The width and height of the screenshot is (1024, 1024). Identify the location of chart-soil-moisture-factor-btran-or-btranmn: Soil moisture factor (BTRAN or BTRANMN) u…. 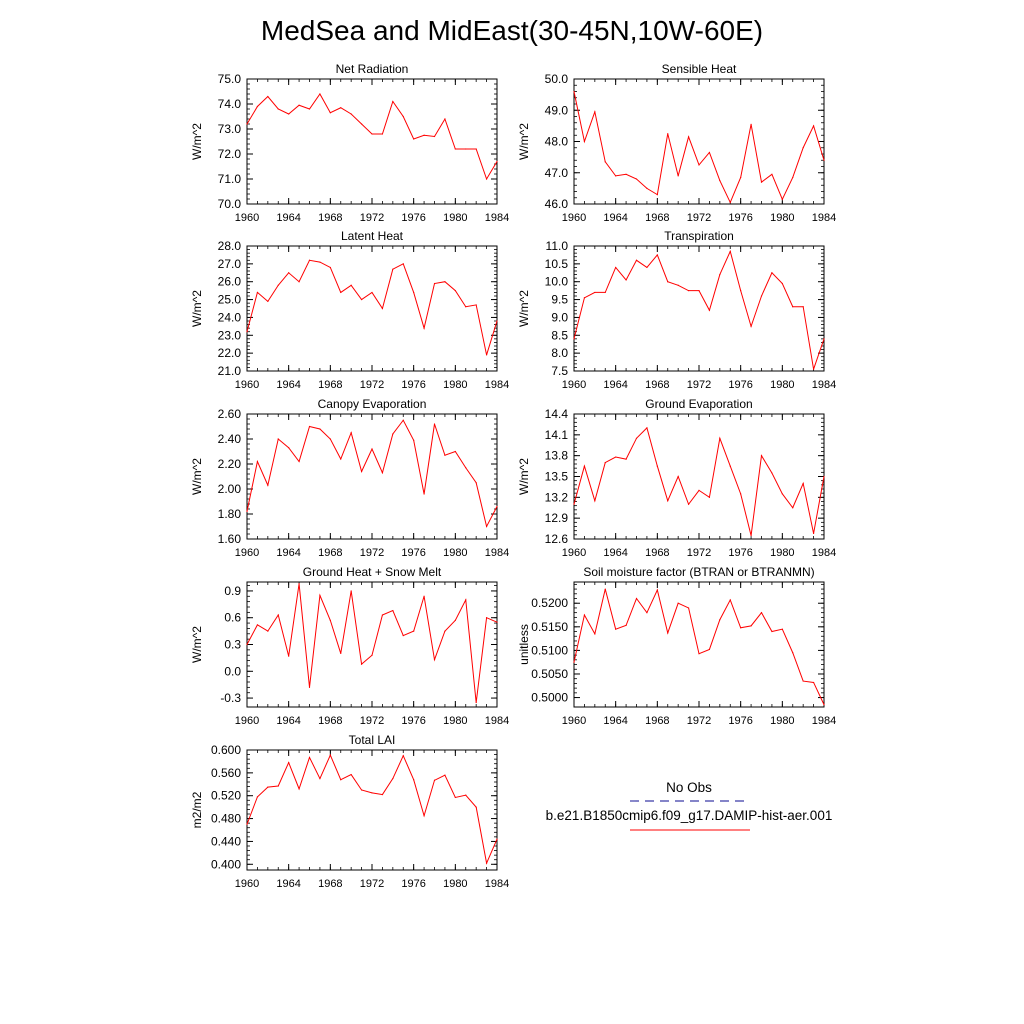
(676, 646).